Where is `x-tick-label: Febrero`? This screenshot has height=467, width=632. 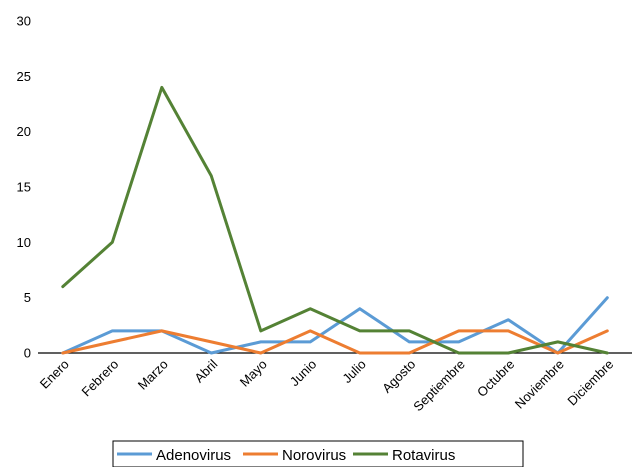
x-tick-label: Febrero is located at coordinates (100, 378).